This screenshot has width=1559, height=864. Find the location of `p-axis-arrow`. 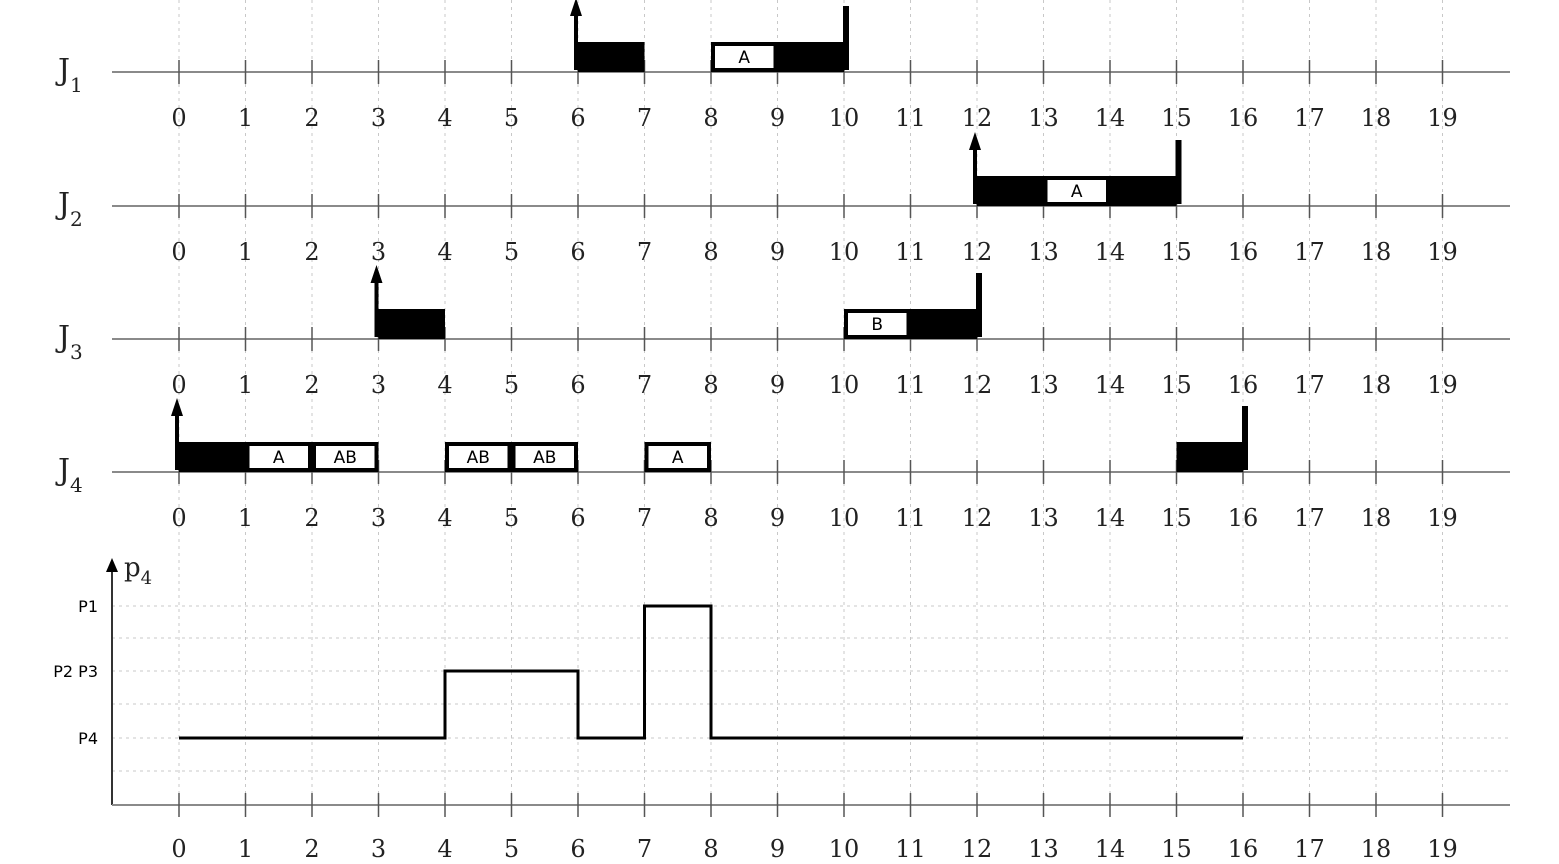

p-axis-arrow is located at coordinates (112, 565).